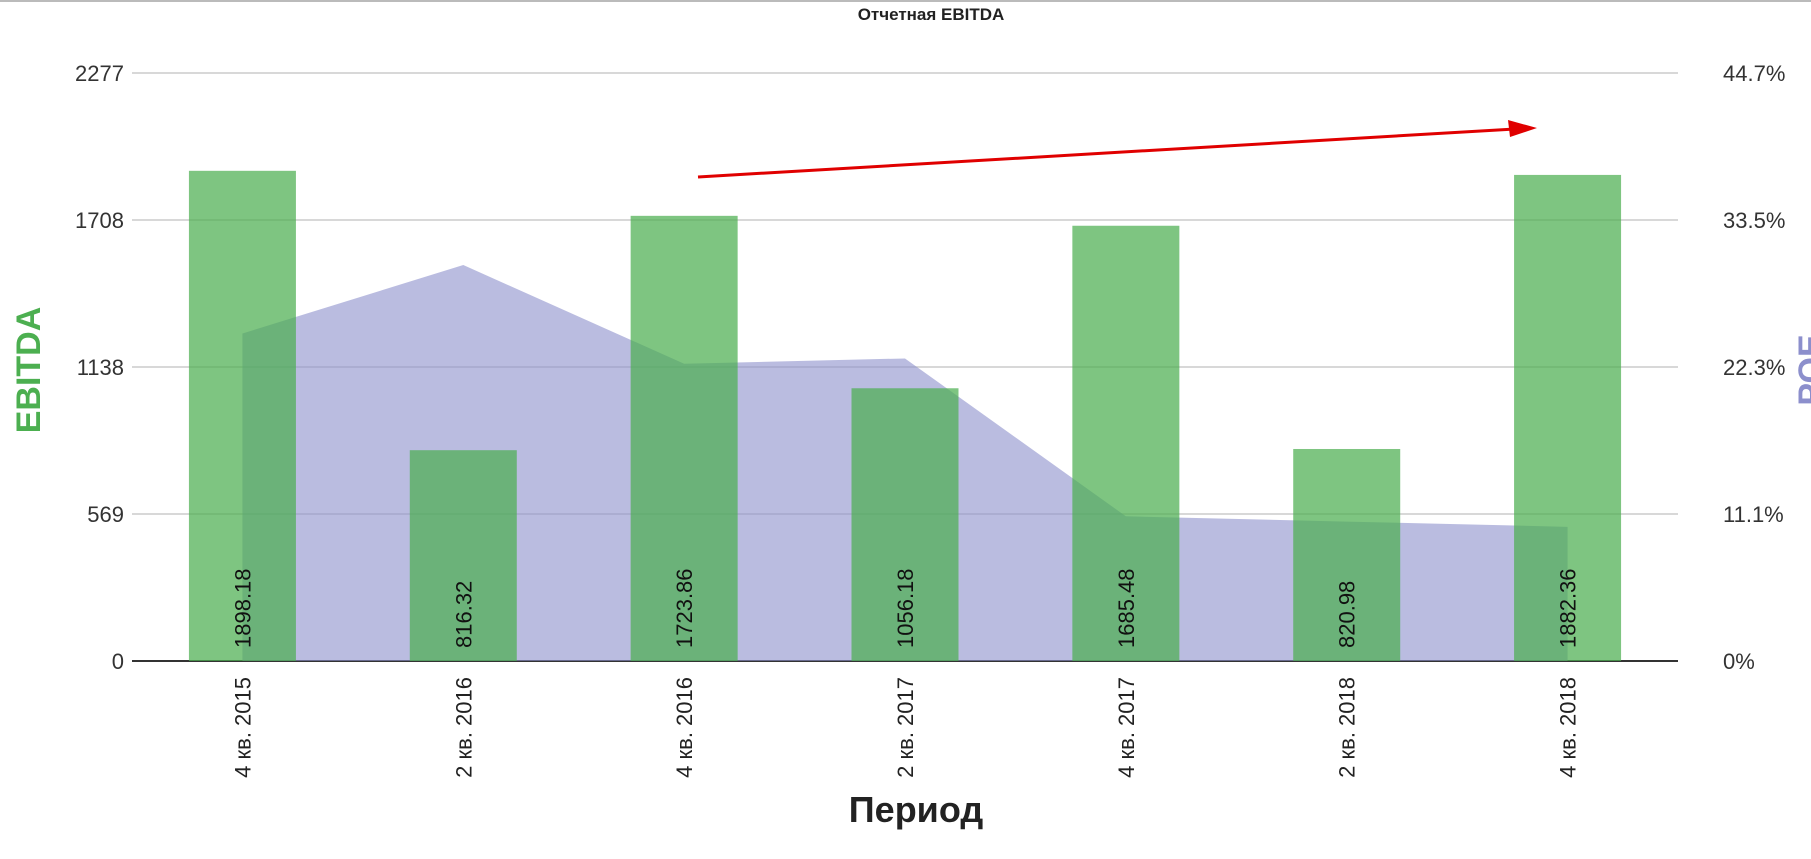 This screenshot has height=859, width=1811. What do you see at coordinates (105, 514) in the screenshot?
I see `y-tick-label: 569` at bounding box center [105, 514].